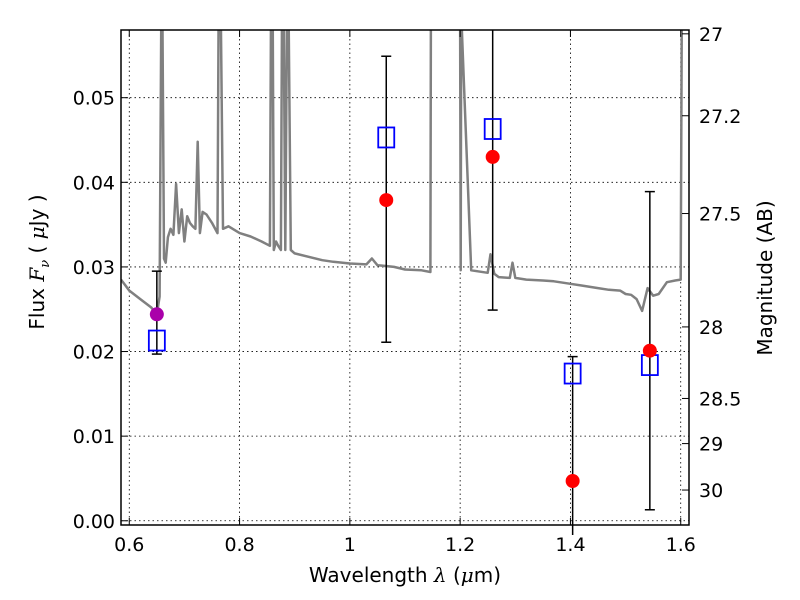 The image size is (800, 600). I want to click on mag-tick-label: 30, so click(711, 491).